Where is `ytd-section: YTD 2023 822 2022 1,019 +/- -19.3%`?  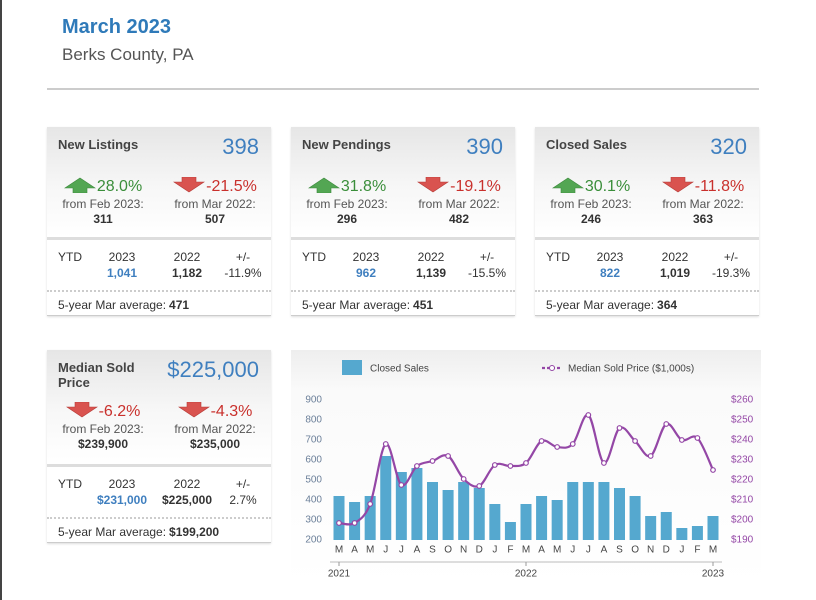 ytd-section: YTD 2023 822 2022 1,019 +/- -19.3% is located at coordinates (647, 263).